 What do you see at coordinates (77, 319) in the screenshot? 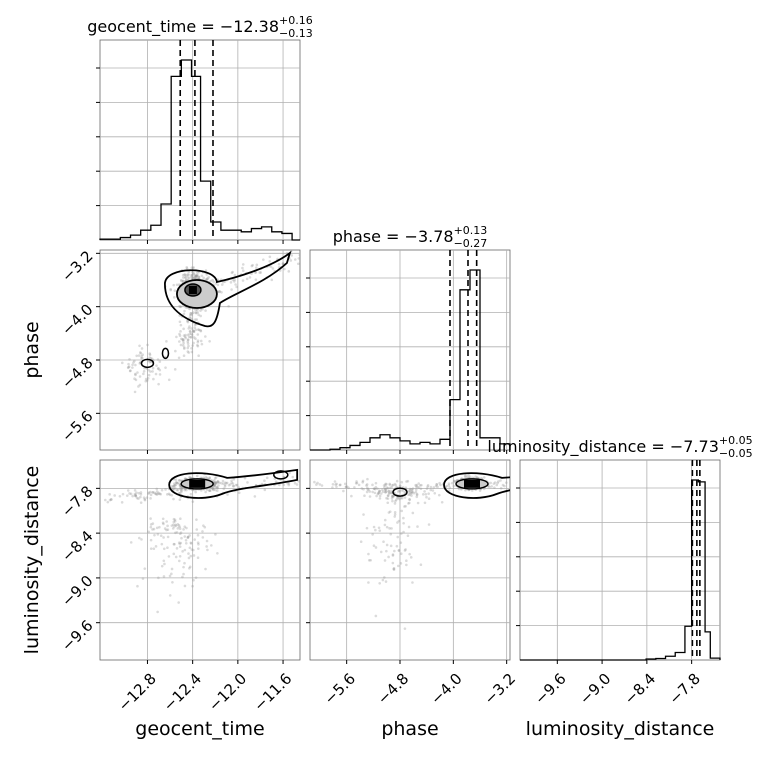
I see `y-tick-label: −4.0` at bounding box center [77, 319].